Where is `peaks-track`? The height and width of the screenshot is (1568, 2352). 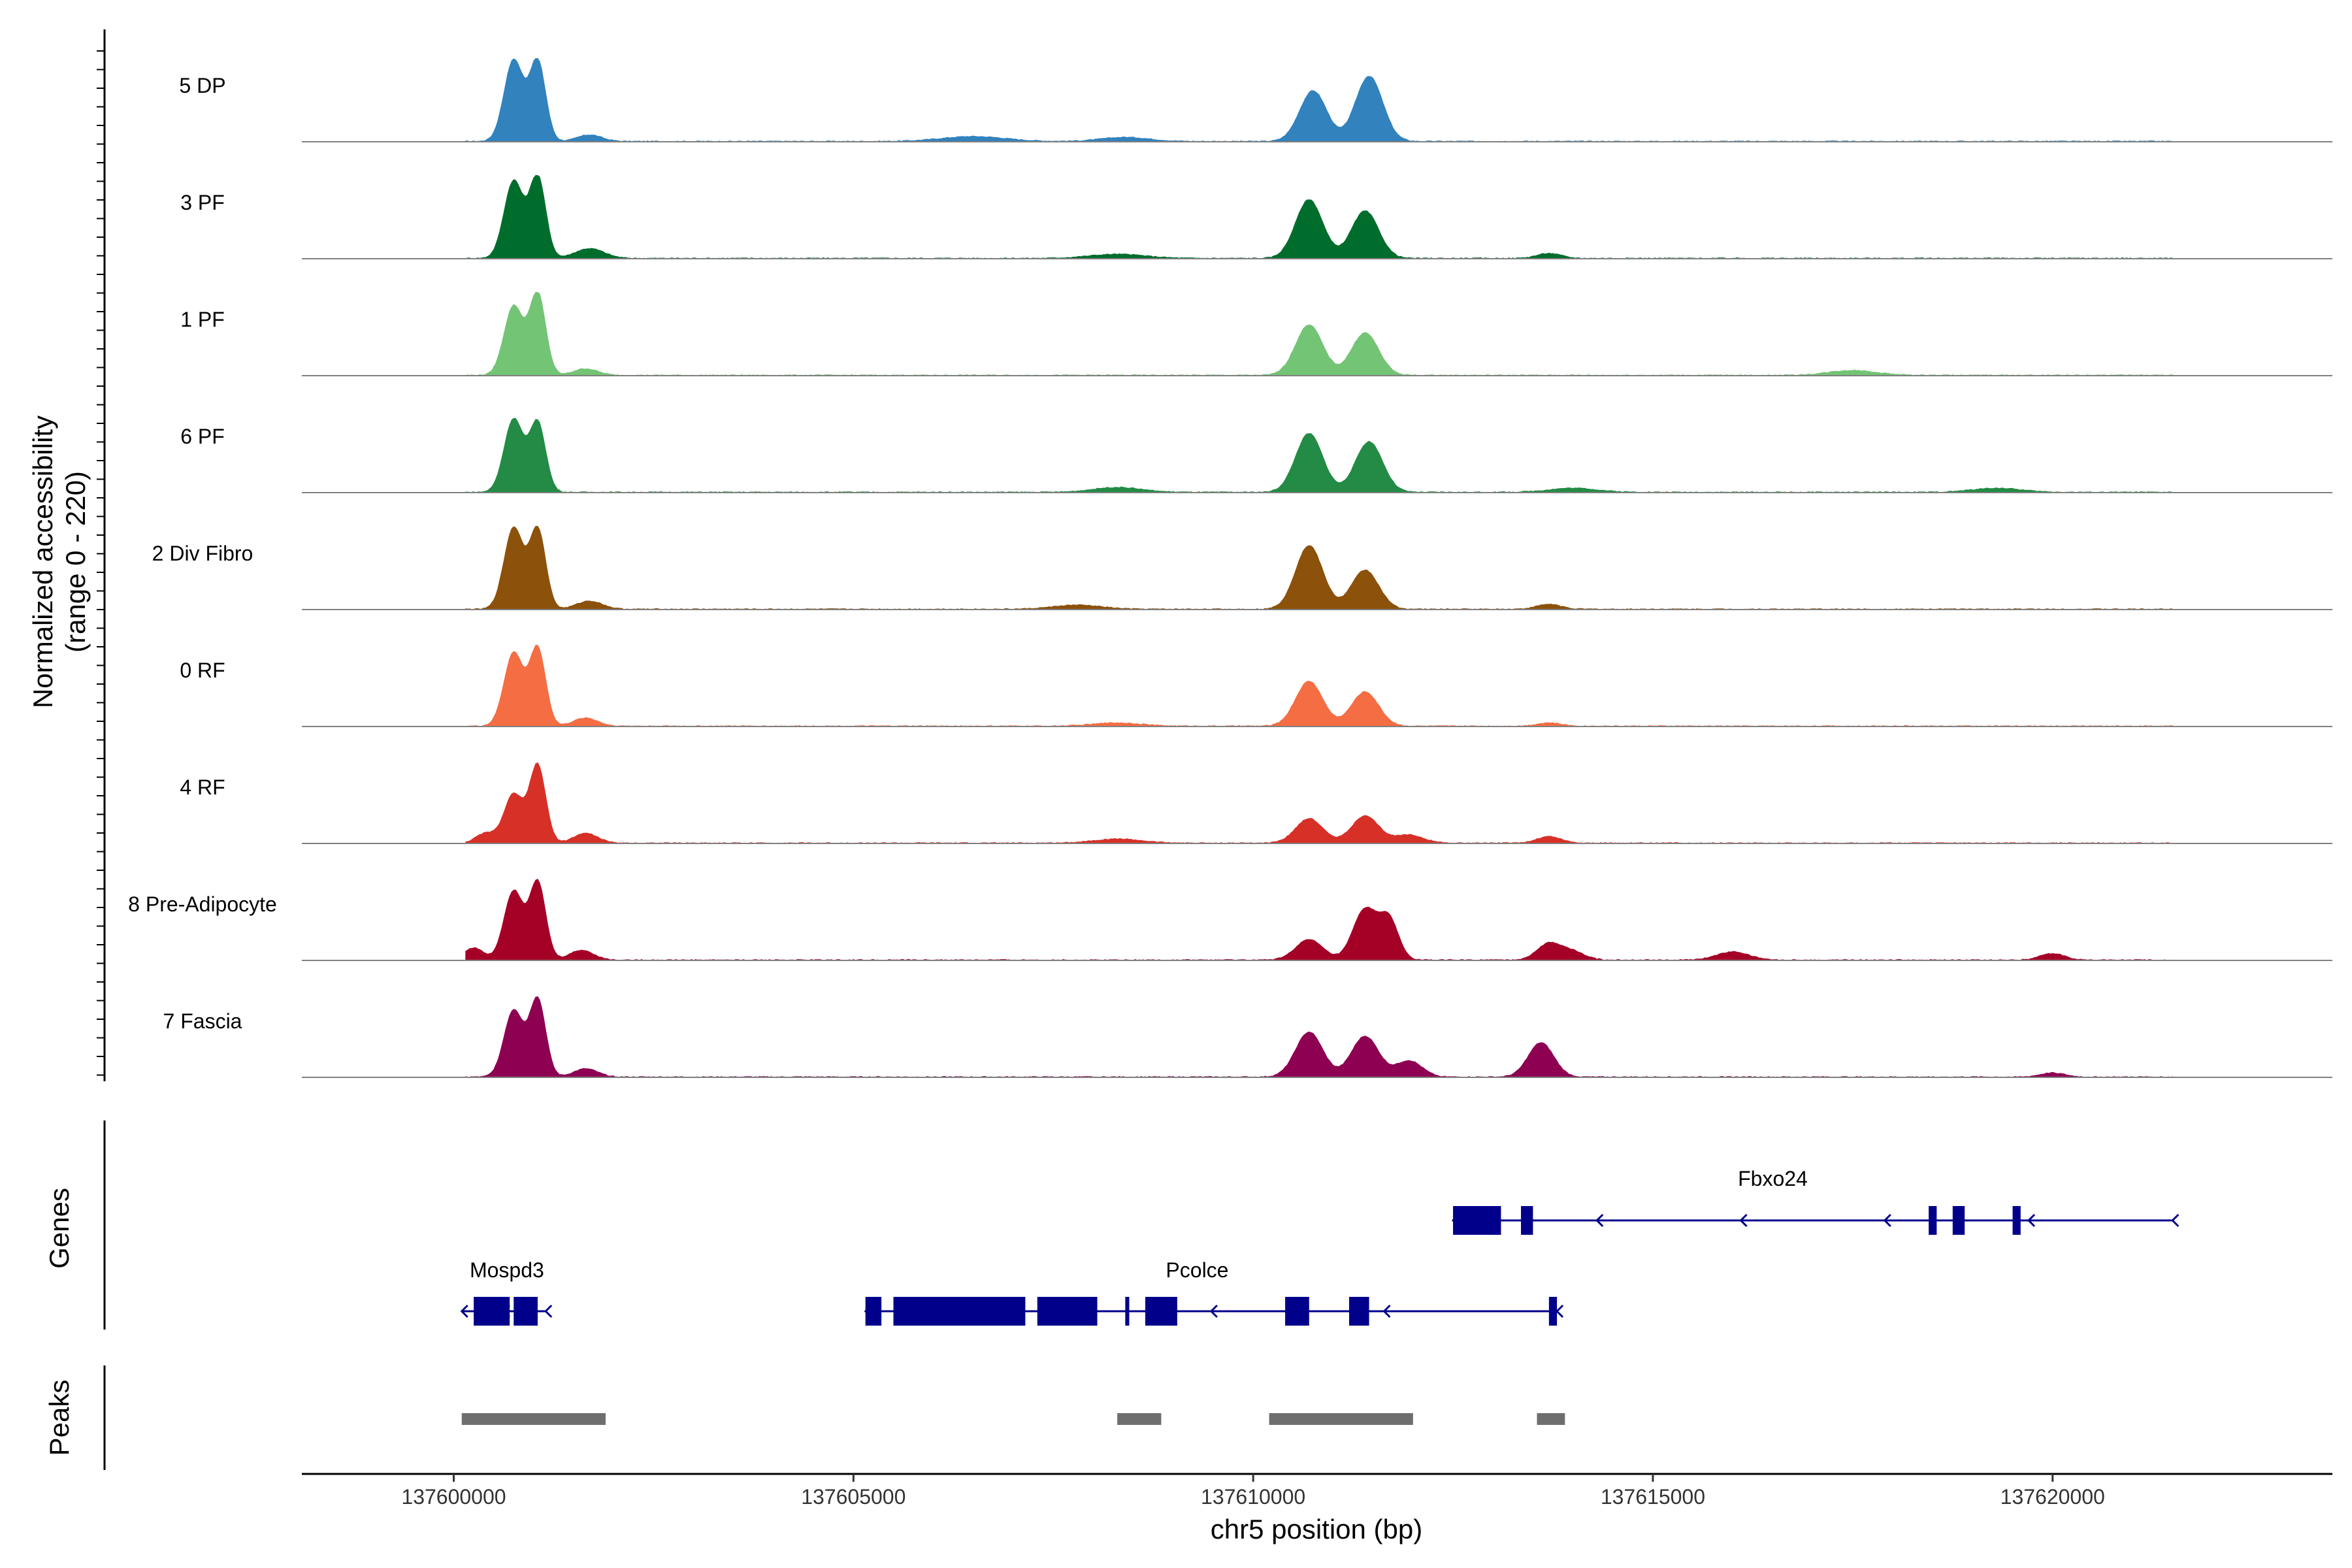
peaks-track is located at coordinates (834, 1417).